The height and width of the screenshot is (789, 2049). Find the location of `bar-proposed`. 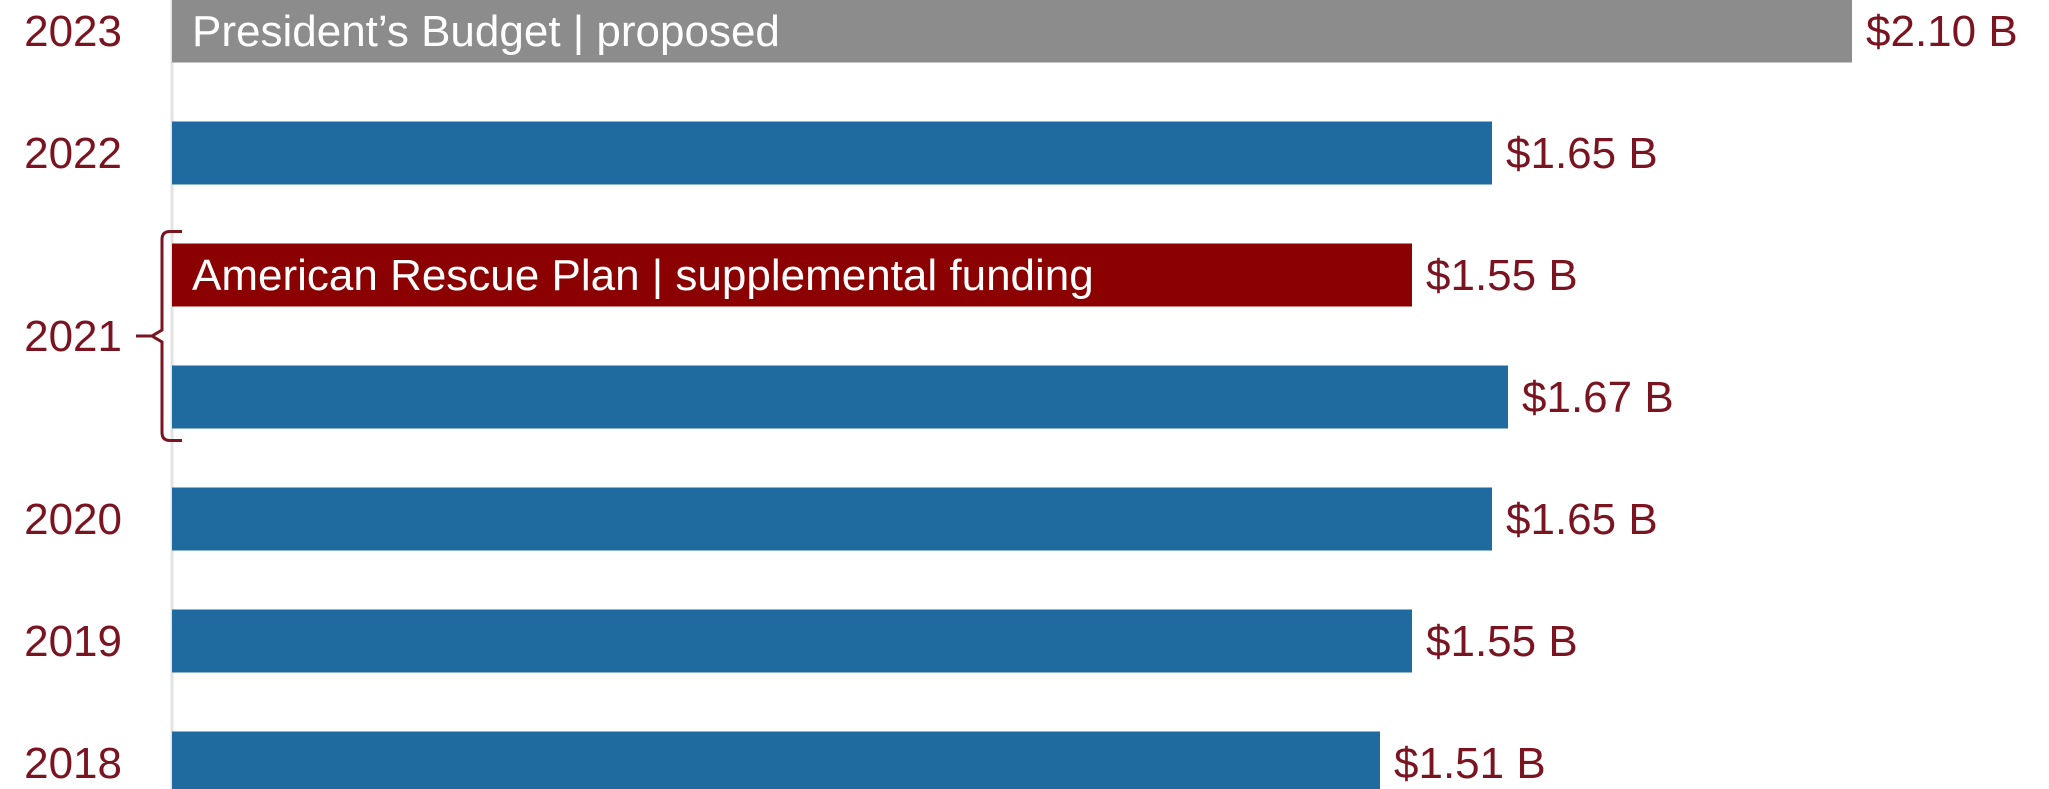

bar-proposed is located at coordinates (1012, 31).